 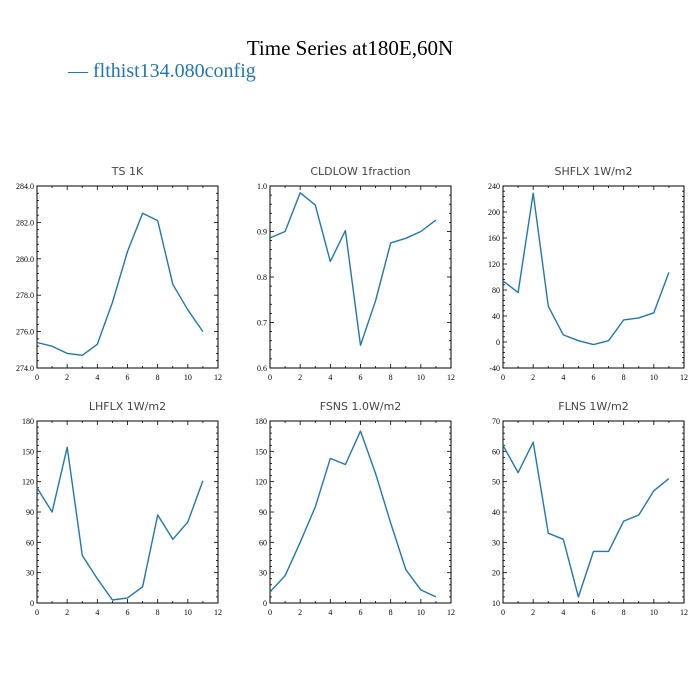 I want to click on series-line-cldlow, so click(x=353, y=269).